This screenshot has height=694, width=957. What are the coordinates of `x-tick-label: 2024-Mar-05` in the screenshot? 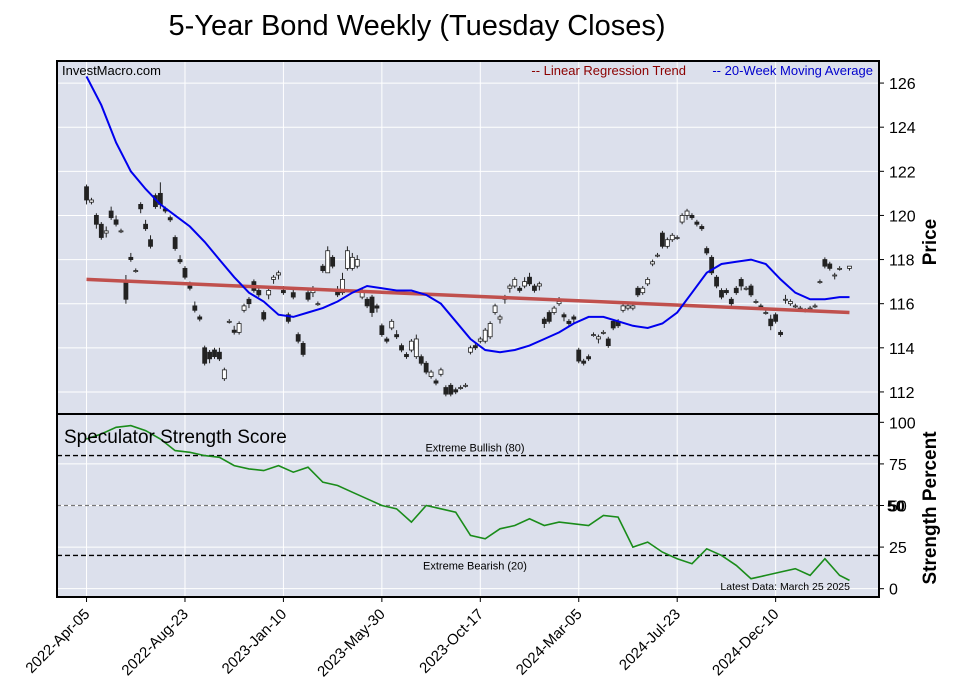 It's located at (549, 642).